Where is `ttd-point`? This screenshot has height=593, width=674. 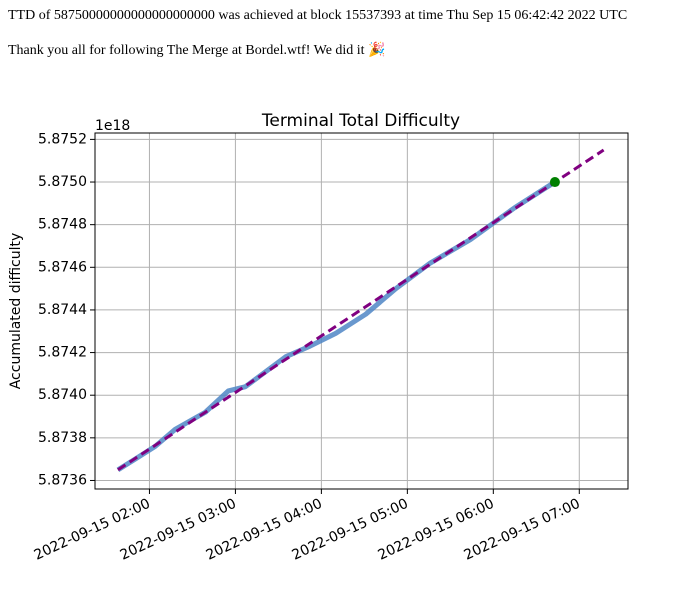 ttd-point is located at coordinates (554, 182).